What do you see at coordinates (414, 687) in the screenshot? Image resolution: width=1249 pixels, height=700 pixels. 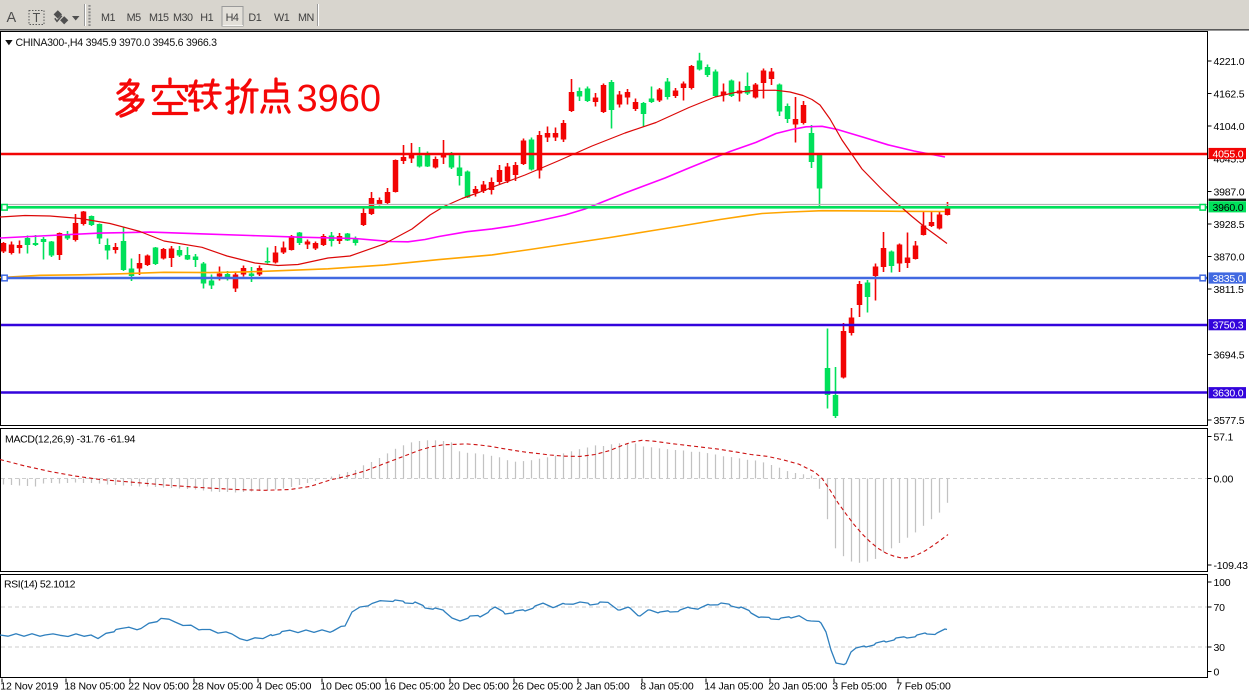 I see `svg-text: 16 Dec 05:00` at bounding box center [414, 687].